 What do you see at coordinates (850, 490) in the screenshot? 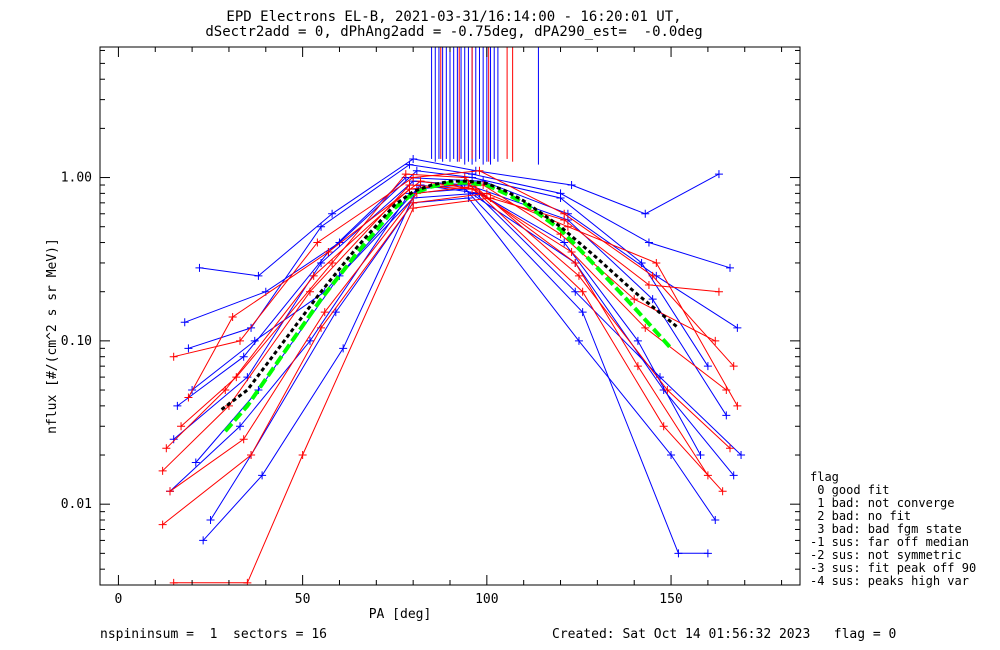
I see `legend-line: 0 good fit` at bounding box center [850, 490].